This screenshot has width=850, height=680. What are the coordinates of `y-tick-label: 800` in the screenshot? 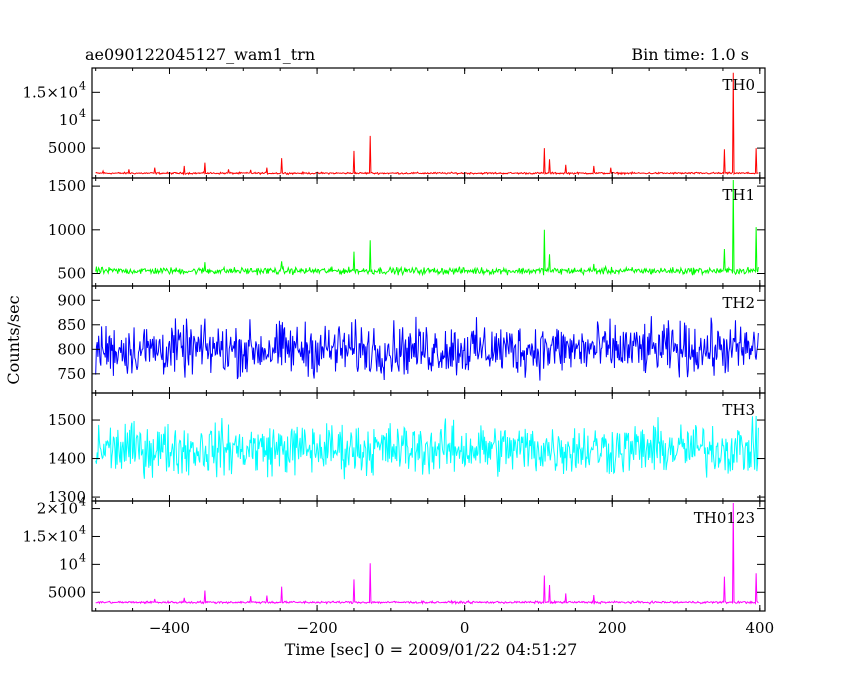 It's located at (71, 349).